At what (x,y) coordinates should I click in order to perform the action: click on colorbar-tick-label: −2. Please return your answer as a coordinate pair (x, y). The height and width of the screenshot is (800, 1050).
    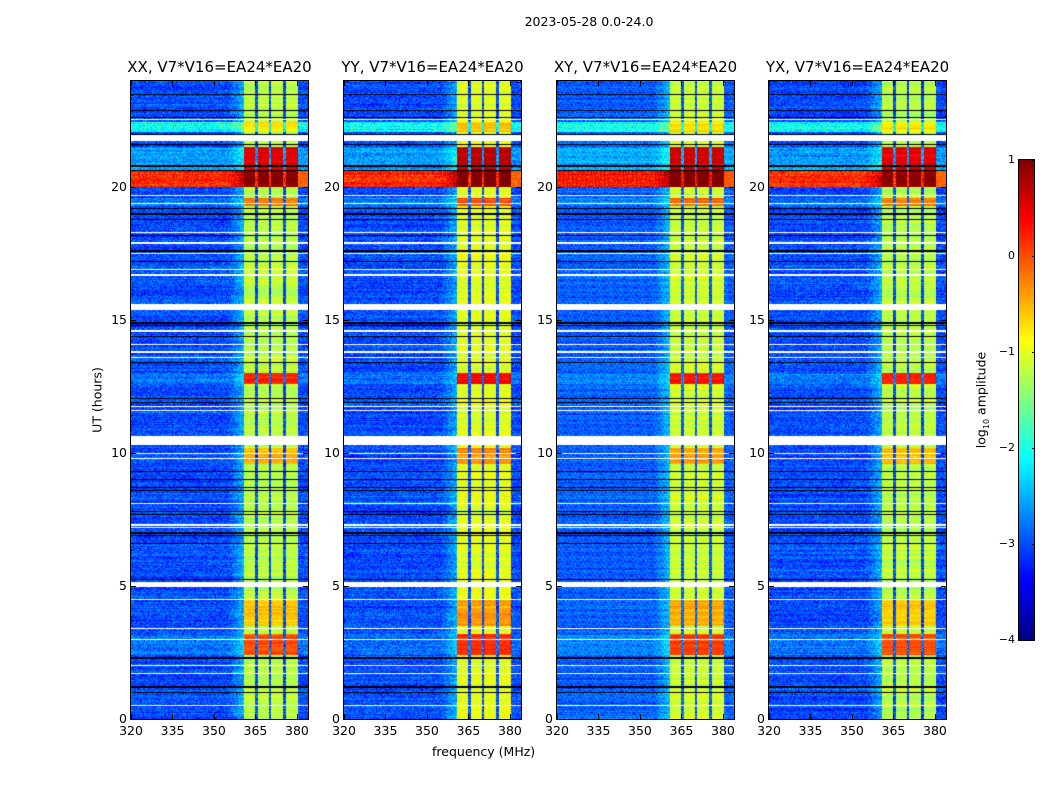
    Looking at the image, I should click on (1006, 447).